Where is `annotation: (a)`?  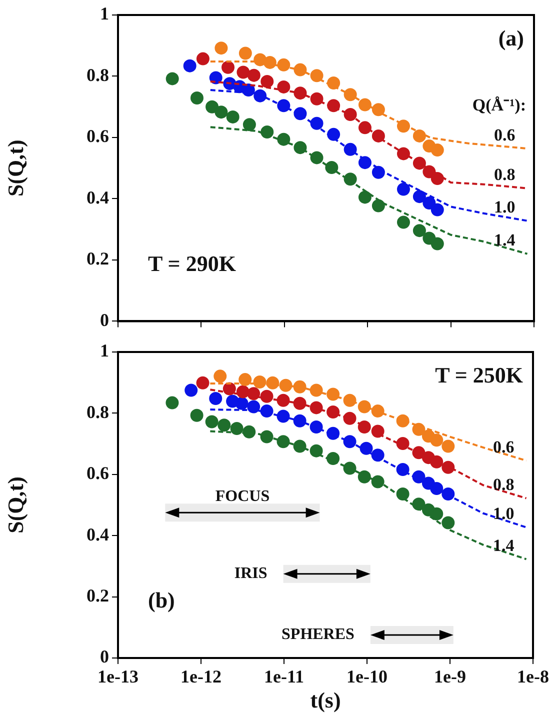
annotation: (a) is located at coordinates (511, 38).